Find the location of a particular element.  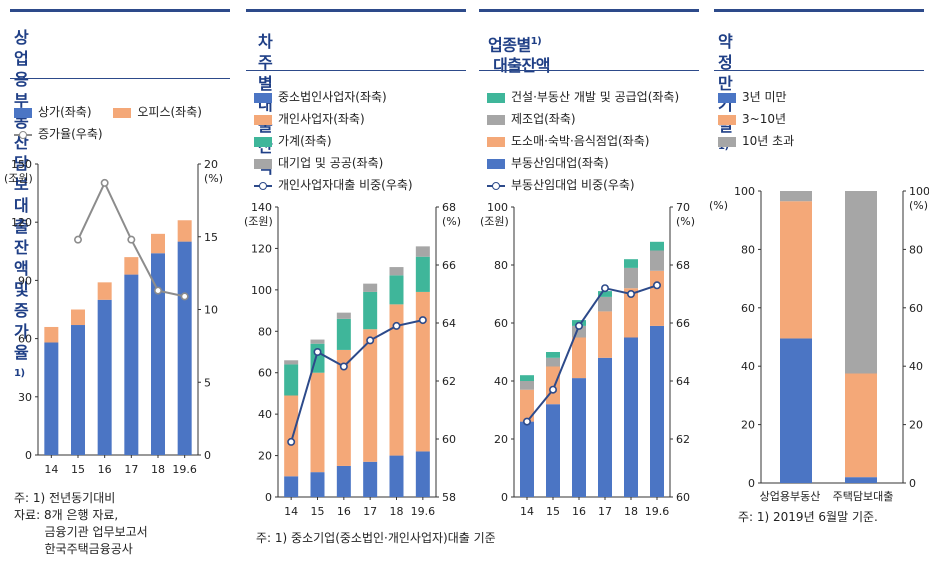

y-tick-label-right: 60 is located at coordinates (449, 439).